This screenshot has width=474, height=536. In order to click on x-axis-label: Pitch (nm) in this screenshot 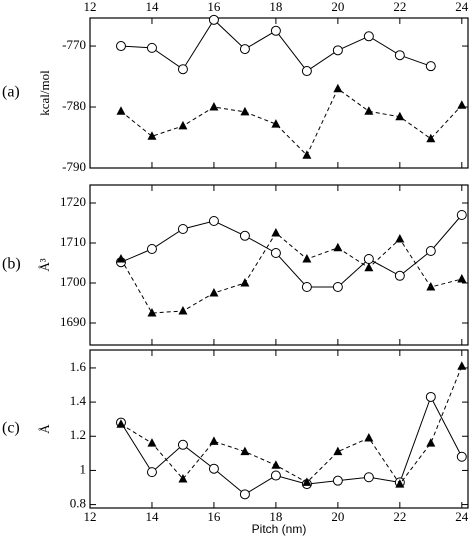, I will do `click(279, 529)`.